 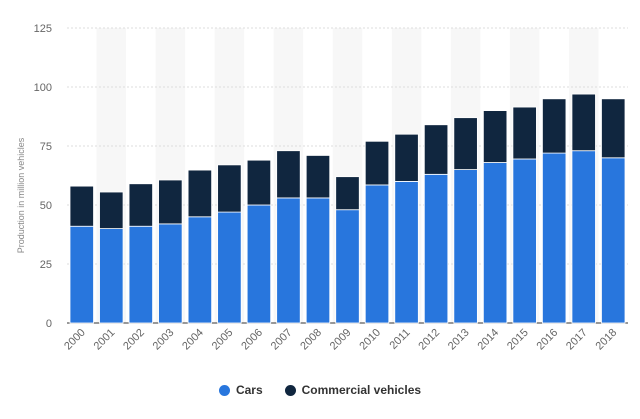 I want to click on x-tick-label: 2000, so click(x=75, y=340).